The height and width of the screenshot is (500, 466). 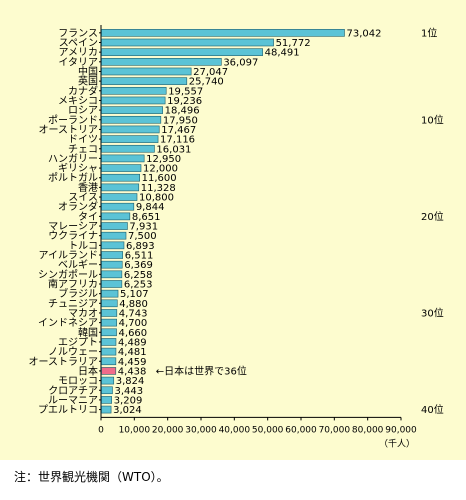 What do you see at coordinates (127, 410) in the screenshot?
I see `value-label: 3,024` at bounding box center [127, 410].